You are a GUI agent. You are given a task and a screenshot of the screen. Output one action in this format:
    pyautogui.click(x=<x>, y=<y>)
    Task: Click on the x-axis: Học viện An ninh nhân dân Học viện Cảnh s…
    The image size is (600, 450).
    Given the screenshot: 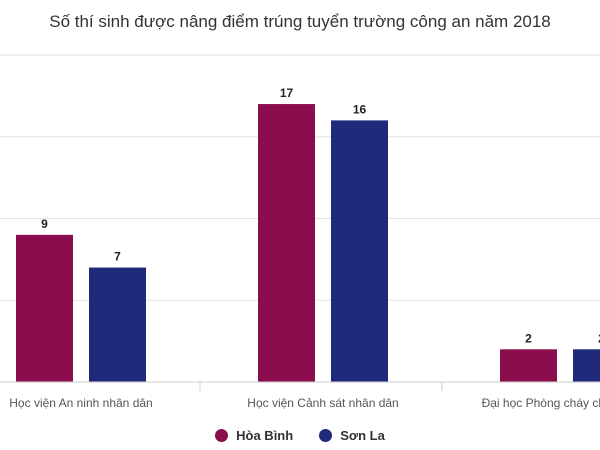 What is the action you would take?
    pyautogui.click(x=300, y=395)
    